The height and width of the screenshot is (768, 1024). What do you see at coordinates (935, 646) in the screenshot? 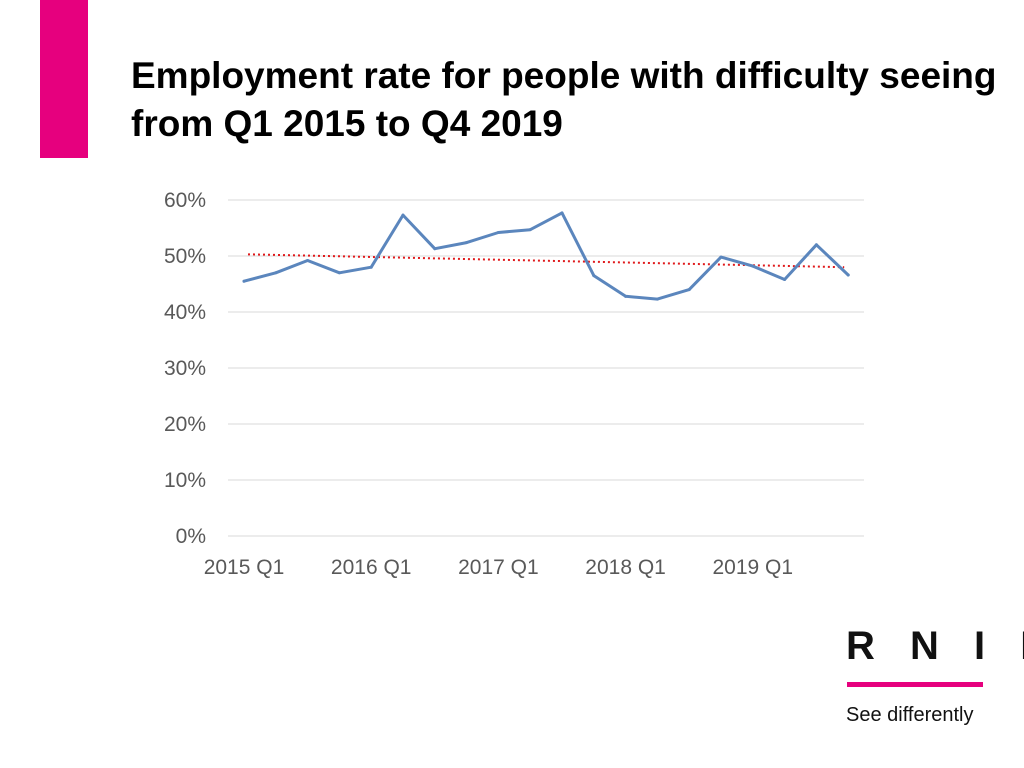
I see `logo-wordmark: R N I B` at bounding box center [935, 646].